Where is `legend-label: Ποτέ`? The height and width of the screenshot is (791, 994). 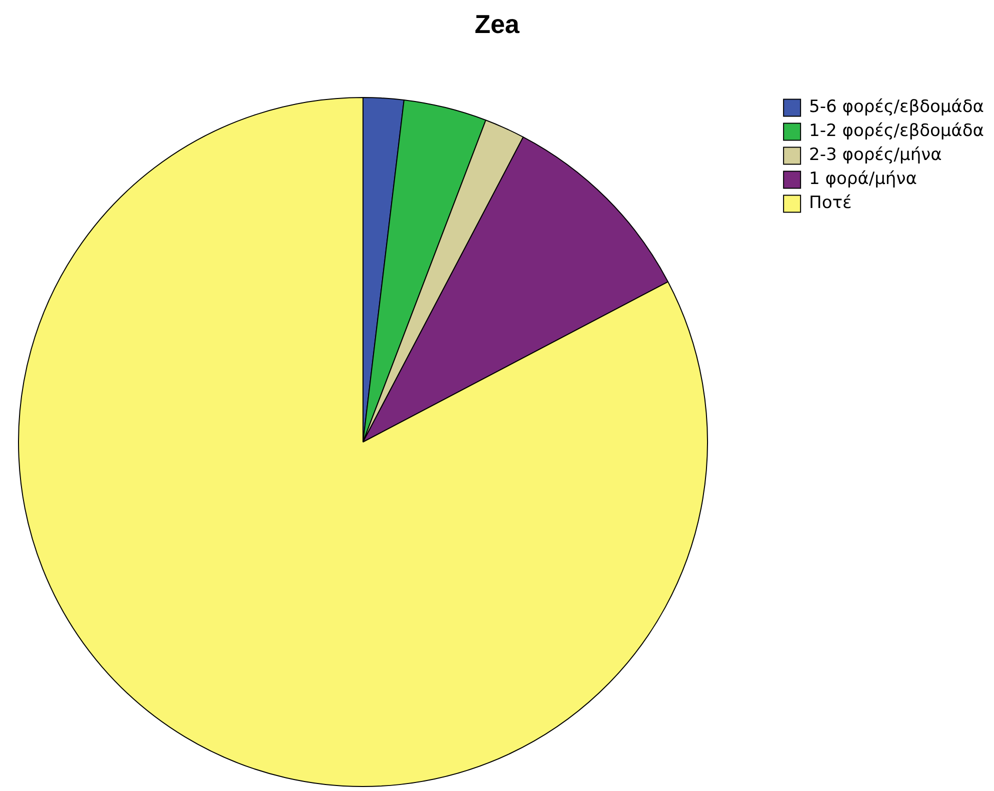 legend-label: Ποτέ is located at coordinates (830, 203).